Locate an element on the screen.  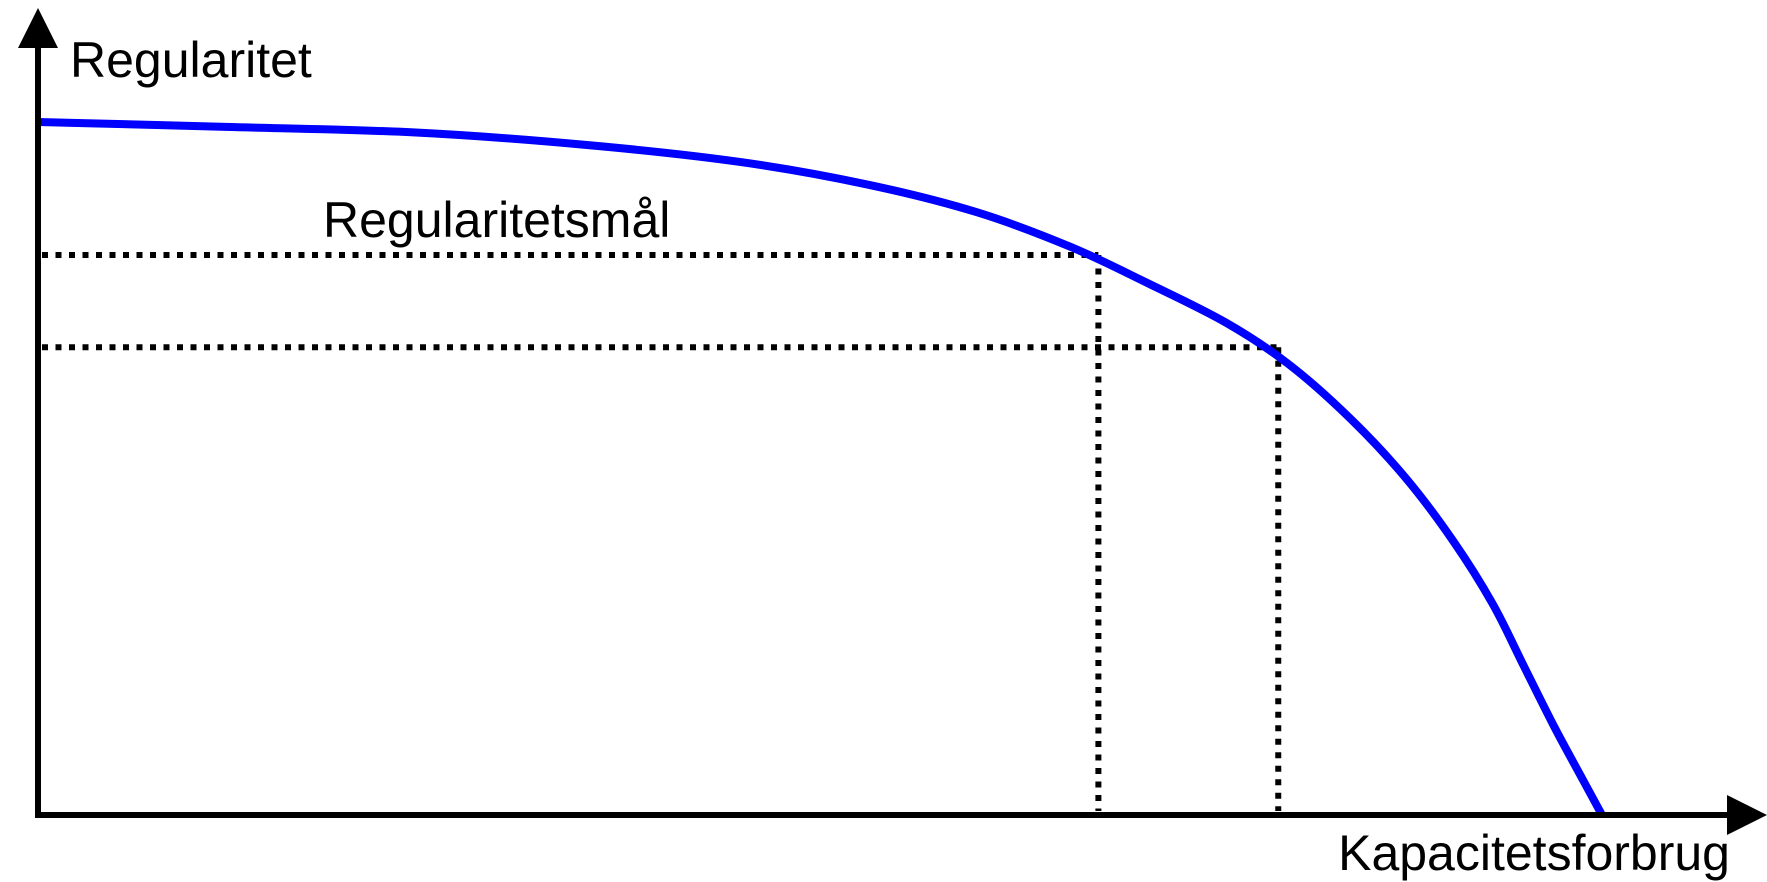
y-axis-arrow-icon is located at coordinates (38, 28).